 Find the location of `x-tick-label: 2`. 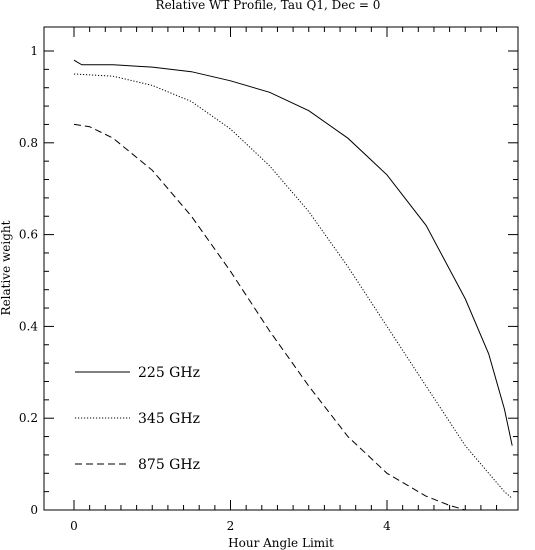

x-tick-label: 2 is located at coordinates (231, 526).